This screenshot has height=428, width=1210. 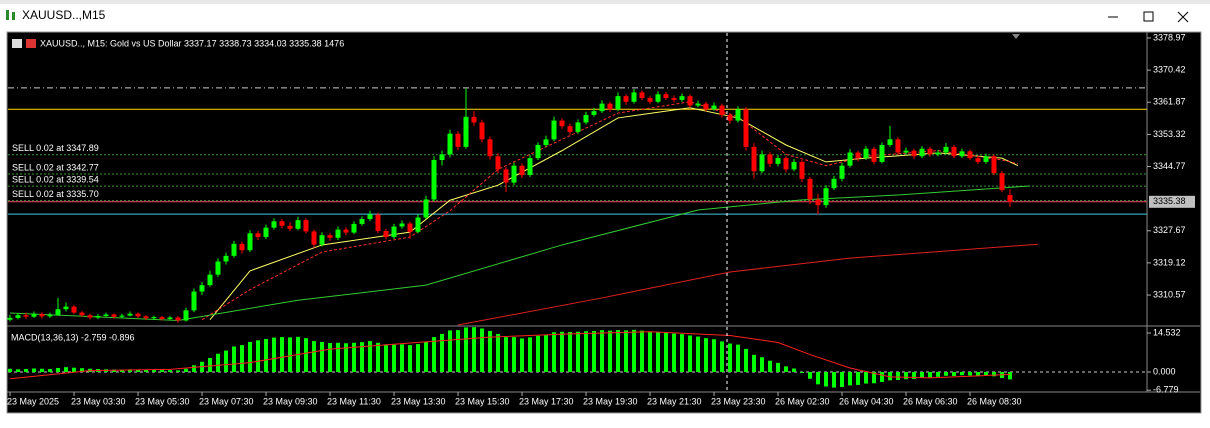 I want to click on maximize-button, so click(x=1148, y=16).